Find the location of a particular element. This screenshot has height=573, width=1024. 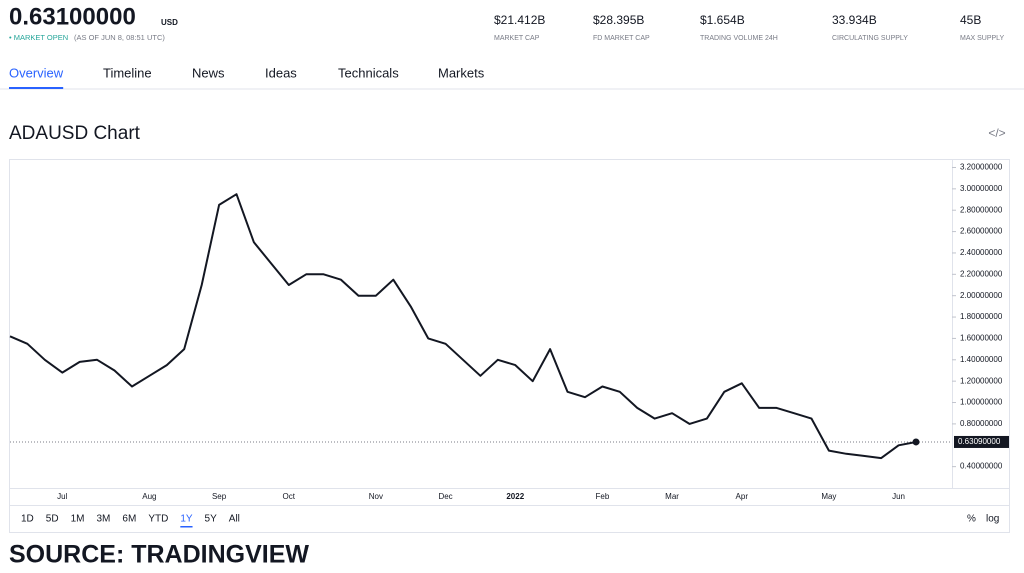

x-tick-label: Sep is located at coordinates (219, 496).